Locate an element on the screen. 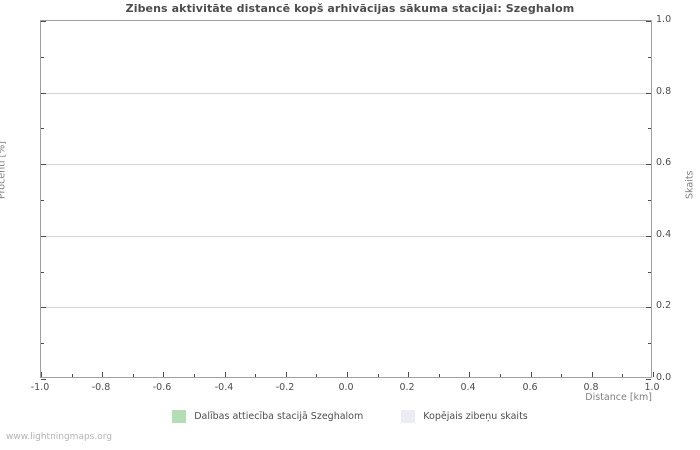  legend-label-participation-ratio: Dalības attiecība stacijā Szeghalom is located at coordinates (279, 416).